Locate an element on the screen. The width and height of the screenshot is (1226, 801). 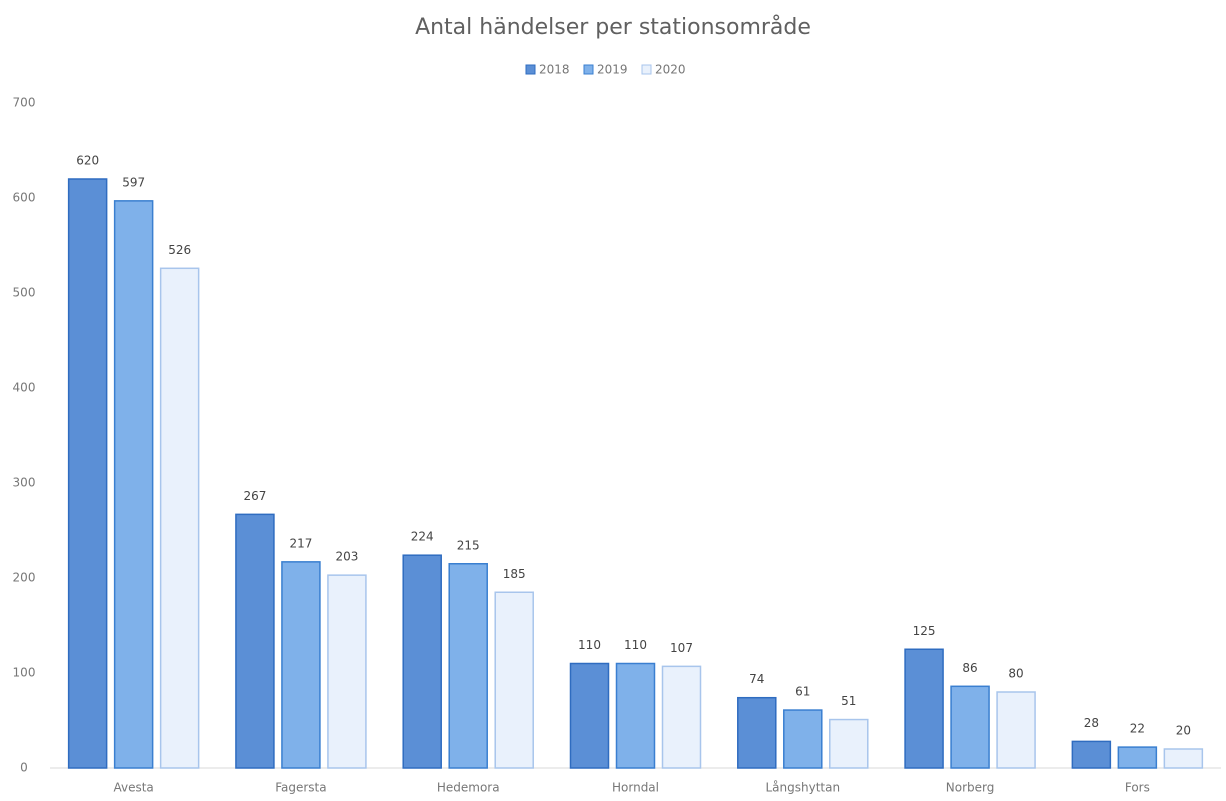
value-label: 28 is located at coordinates (1091, 723).